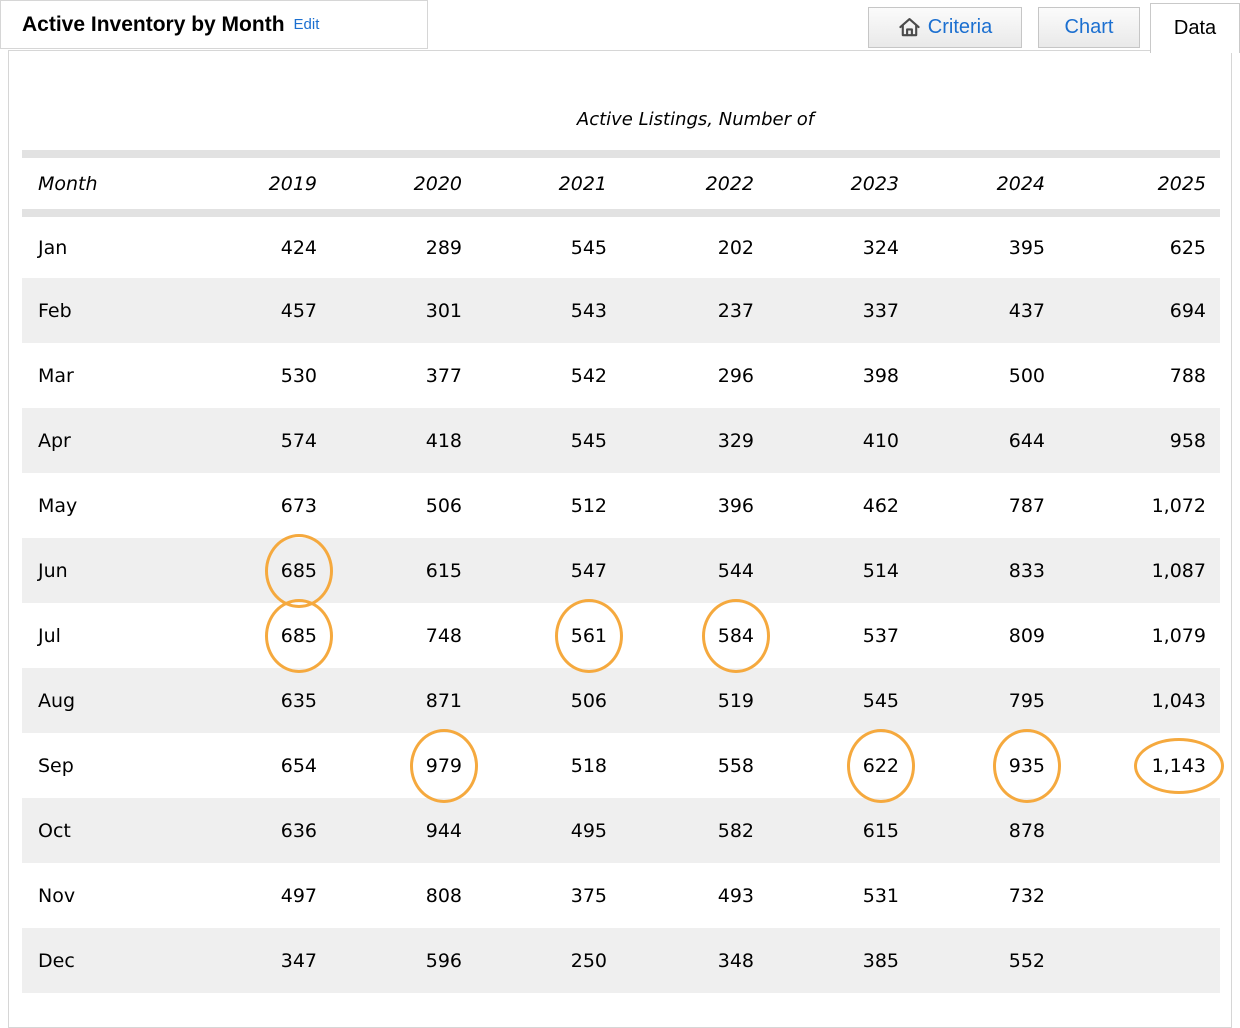 The height and width of the screenshot is (1028, 1240). Describe the element at coordinates (735, 375) in the screenshot. I see `cell-value: 296` at that location.